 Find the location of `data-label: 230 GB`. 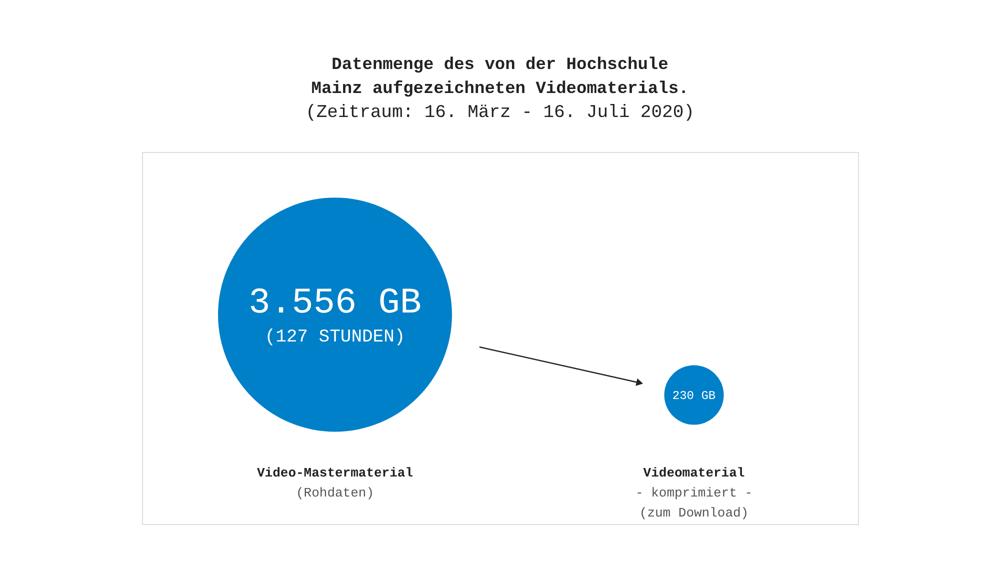

data-label: 230 GB is located at coordinates (694, 396).